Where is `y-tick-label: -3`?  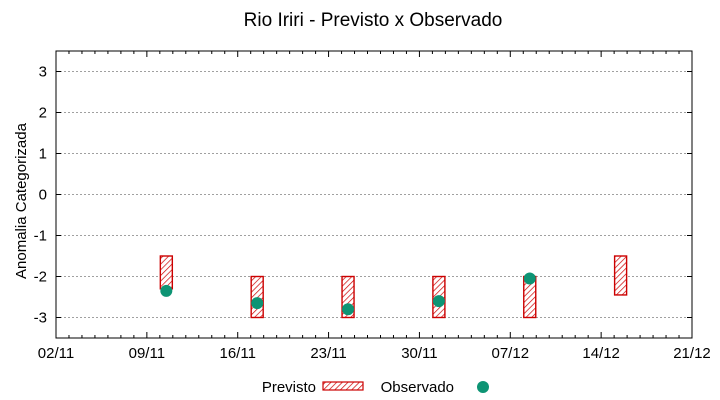 y-tick-label: -3 is located at coordinates (40, 318).